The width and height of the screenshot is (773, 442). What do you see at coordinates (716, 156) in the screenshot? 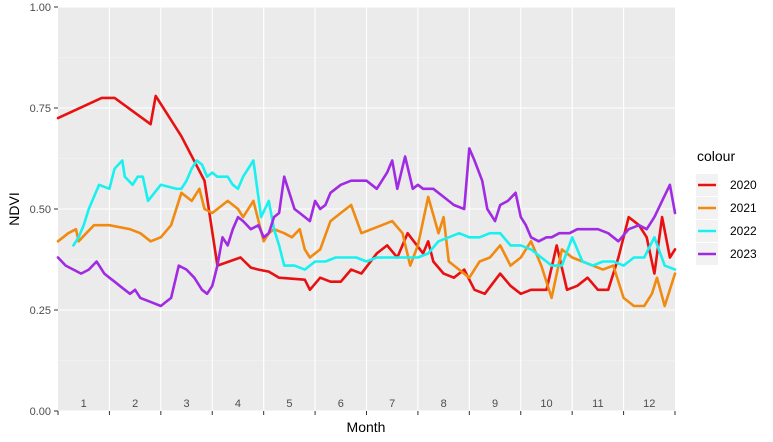
I see `legend-title: colour` at bounding box center [716, 156].